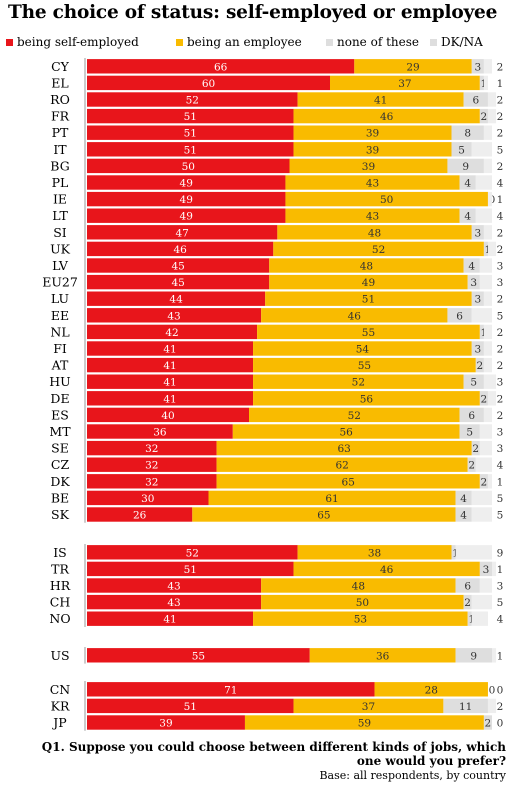 This screenshot has width=524, height=785. Describe the element at coordinates (60, 132) in the screenshot. I see `country-label-pt: PT` at that location.